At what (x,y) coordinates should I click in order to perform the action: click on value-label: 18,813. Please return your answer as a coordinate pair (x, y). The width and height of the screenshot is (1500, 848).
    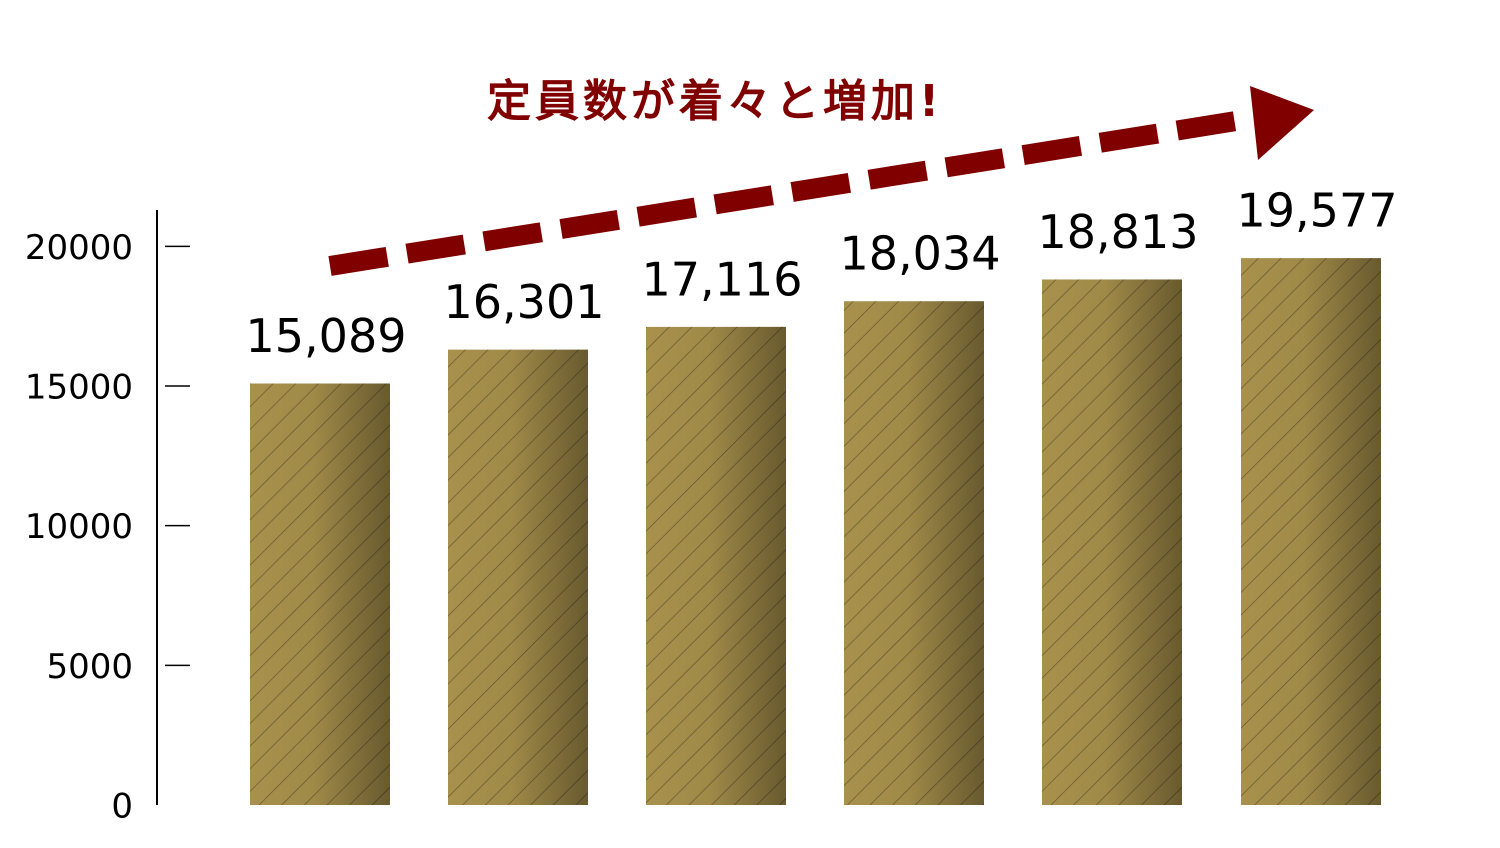
    Looking at the image, I should click on (1118, 232).